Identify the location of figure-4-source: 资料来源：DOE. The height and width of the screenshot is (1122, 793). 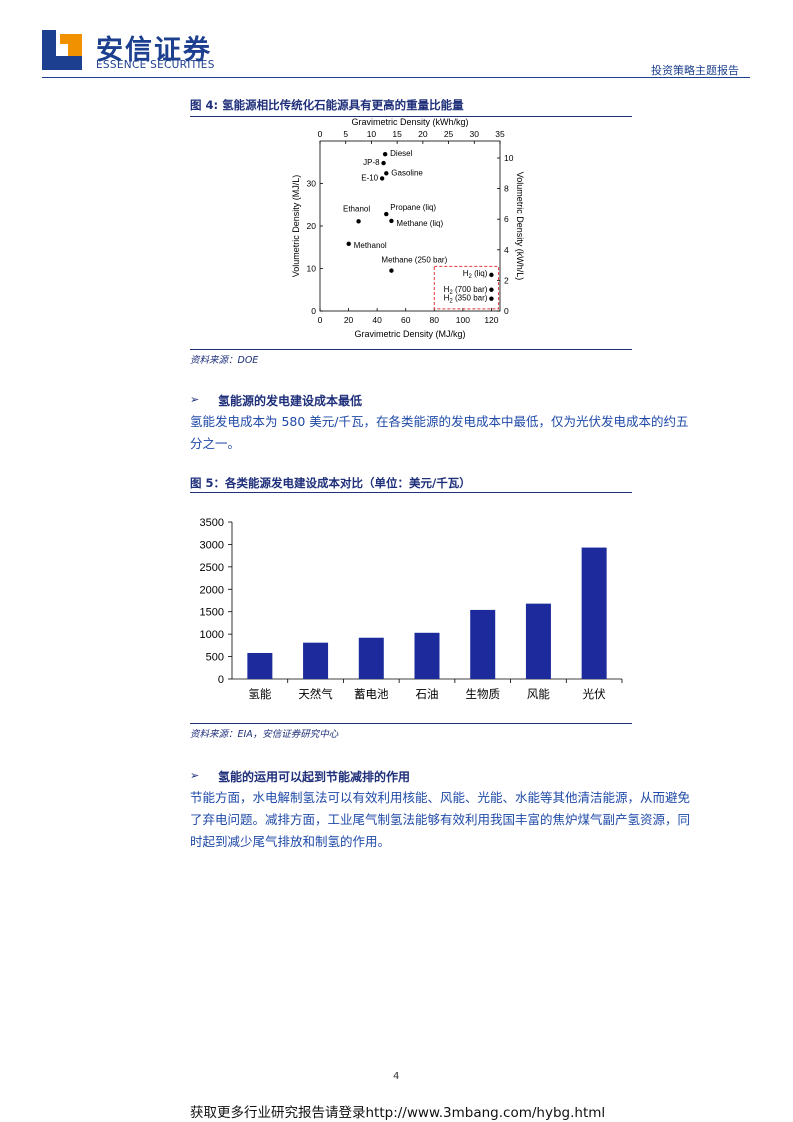
(224, 360).